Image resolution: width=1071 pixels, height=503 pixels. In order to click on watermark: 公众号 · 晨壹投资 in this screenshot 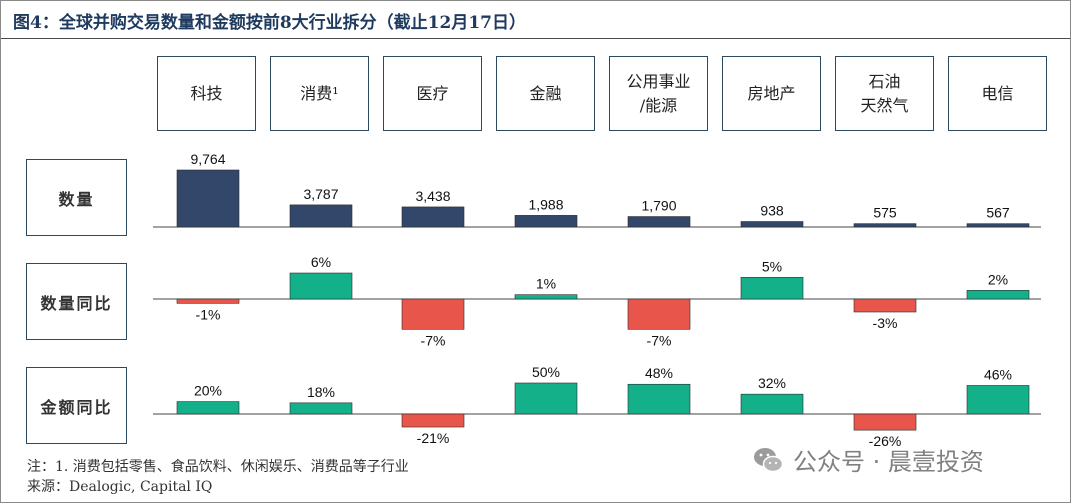, I will do `click(867, 459)`.